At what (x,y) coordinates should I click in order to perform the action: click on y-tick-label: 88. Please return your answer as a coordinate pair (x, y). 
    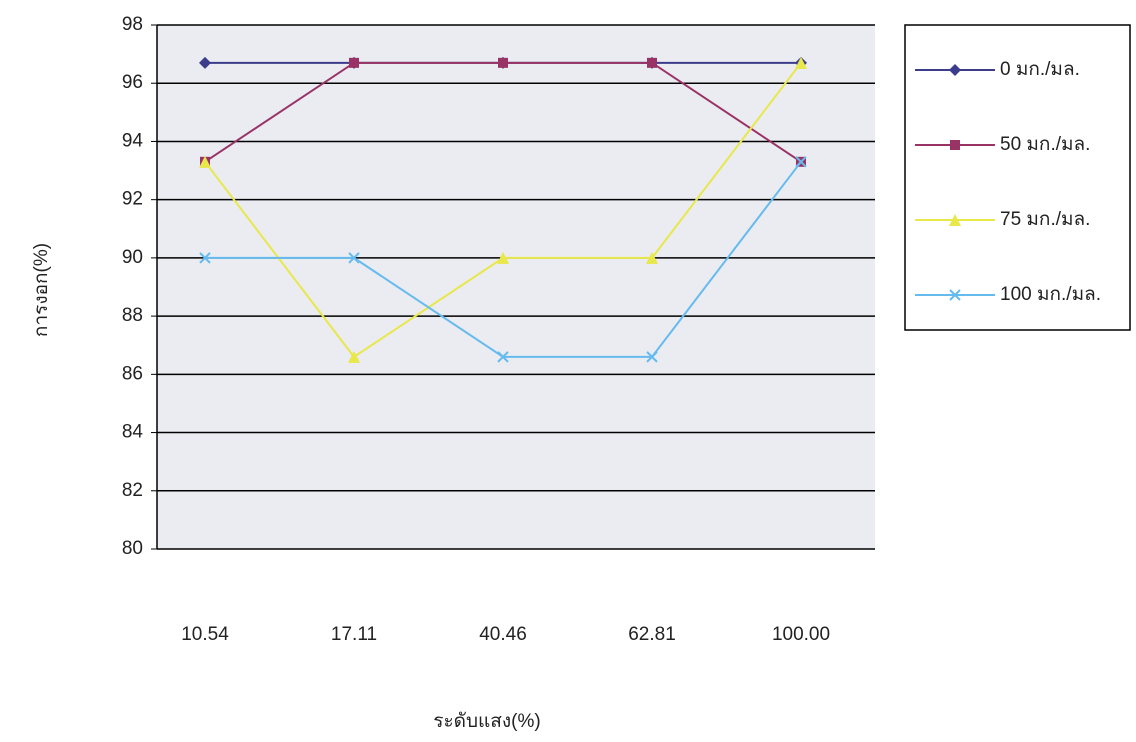
    Looking at the image, I should click on (132, 315).